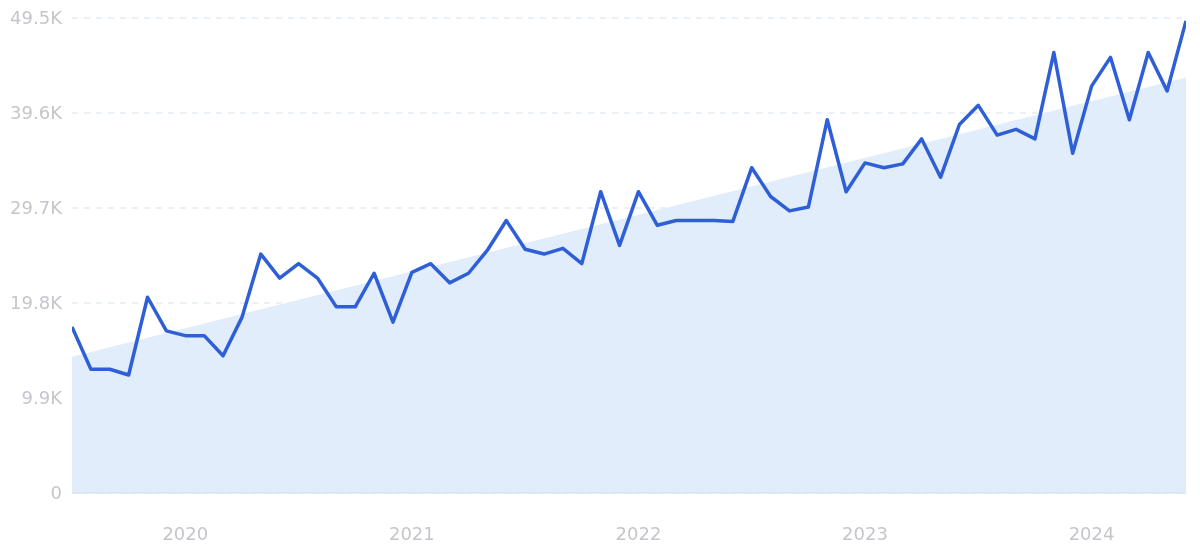 This screenshot has height=553, width=1200. I want to click on x-tick-label: 2023, so click(865, 533).